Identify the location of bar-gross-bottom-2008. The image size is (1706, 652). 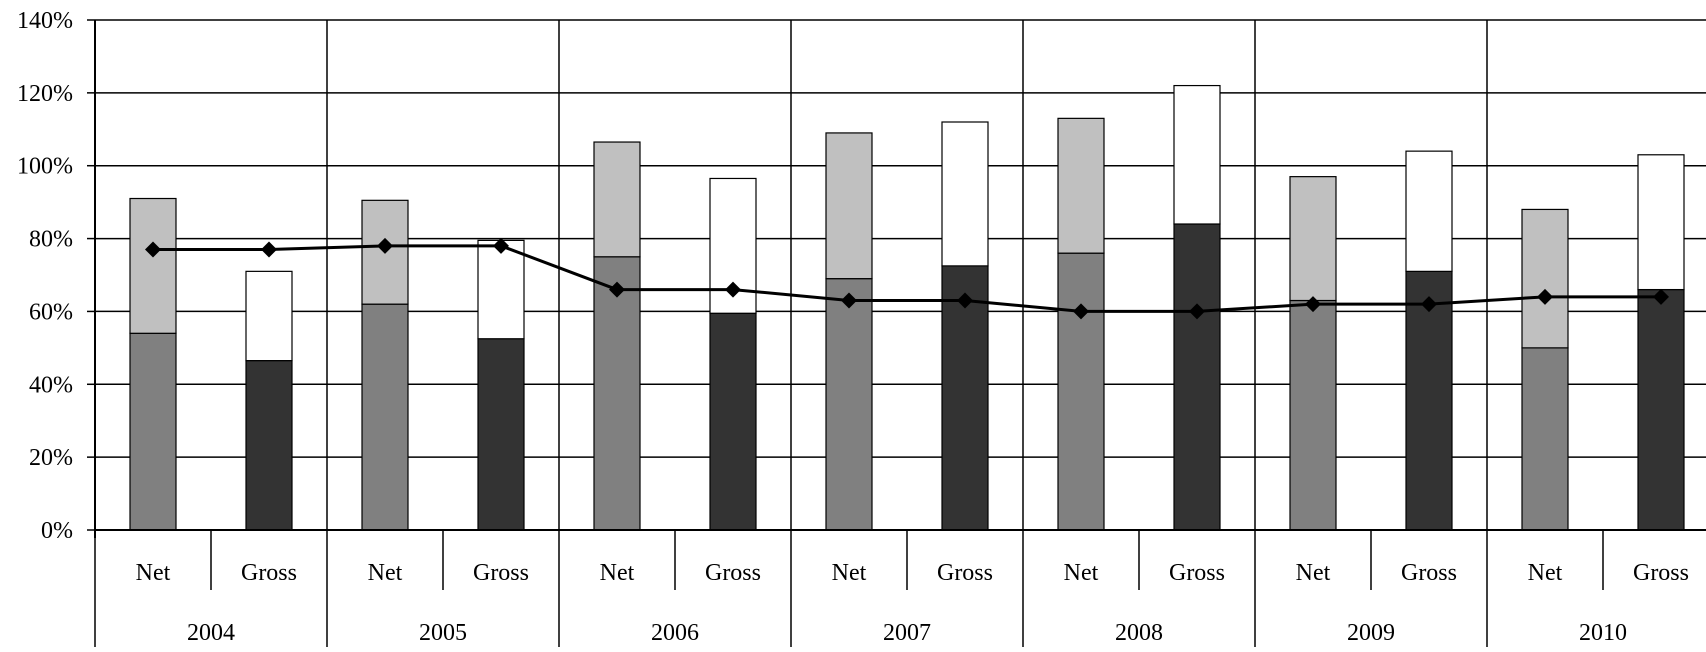
(1197, 377).